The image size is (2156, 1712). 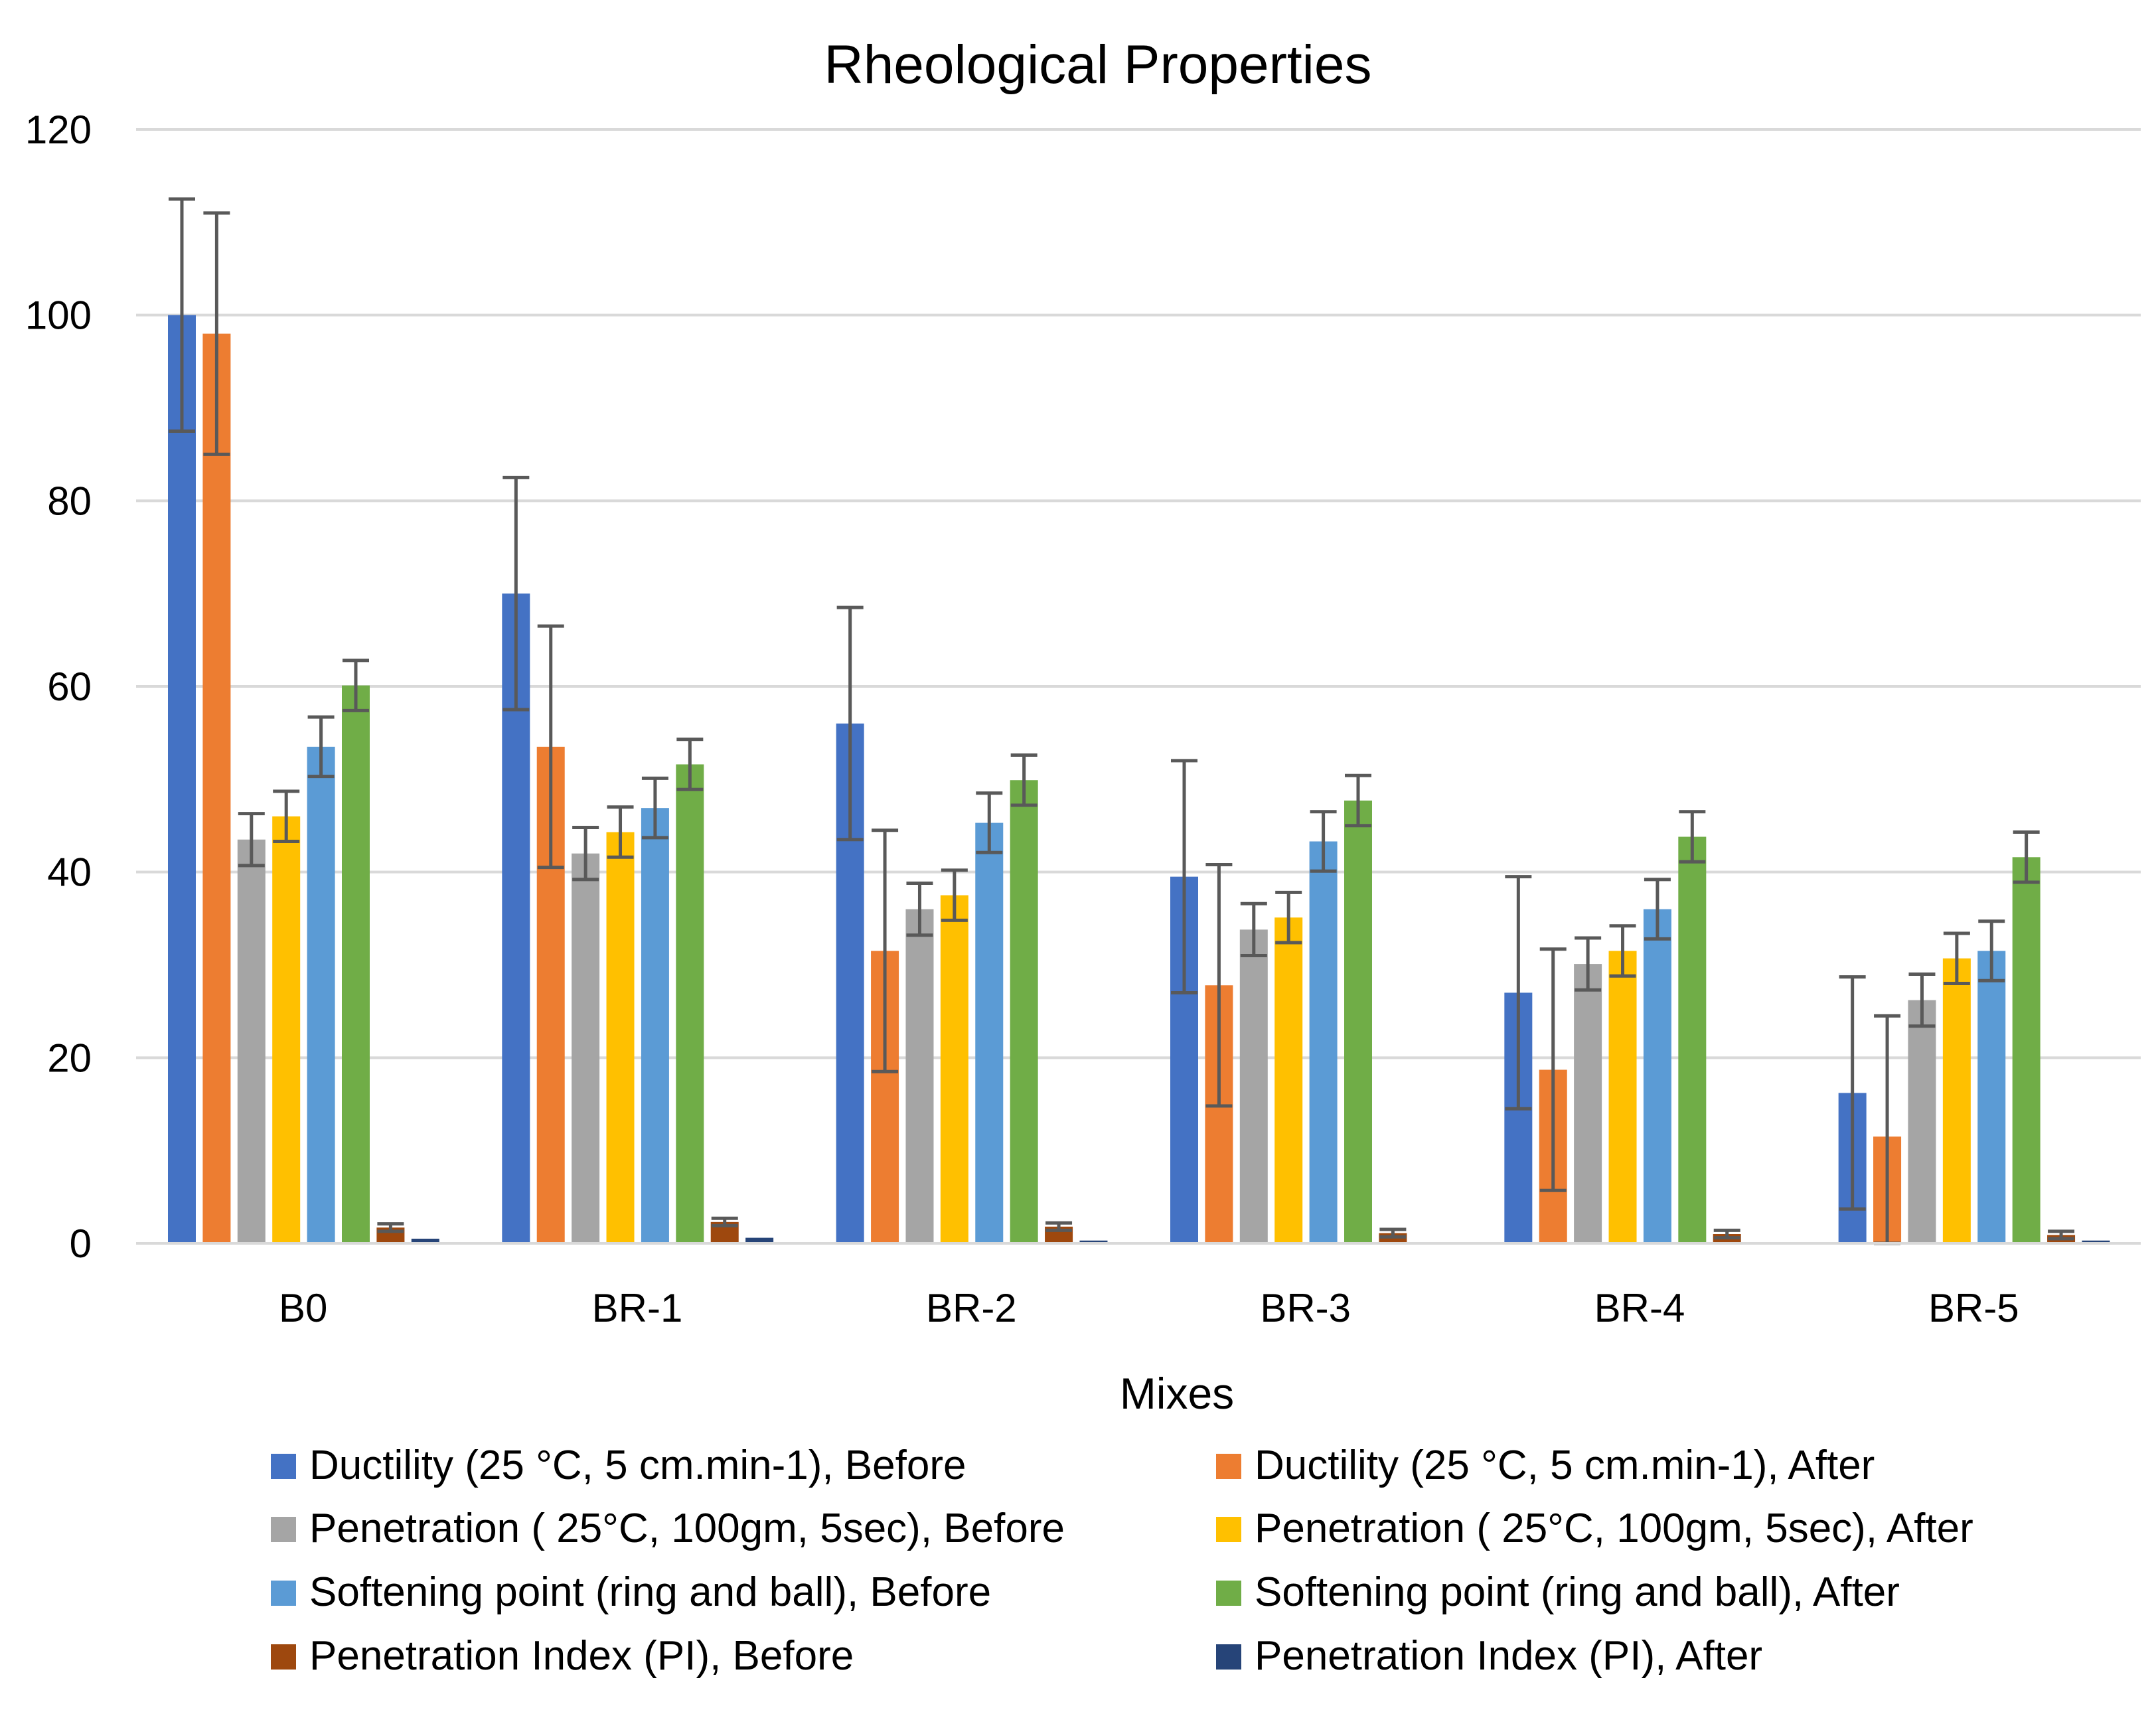 I want to click on x-tick-label: BR-3, so click(x=1305, y=1308).